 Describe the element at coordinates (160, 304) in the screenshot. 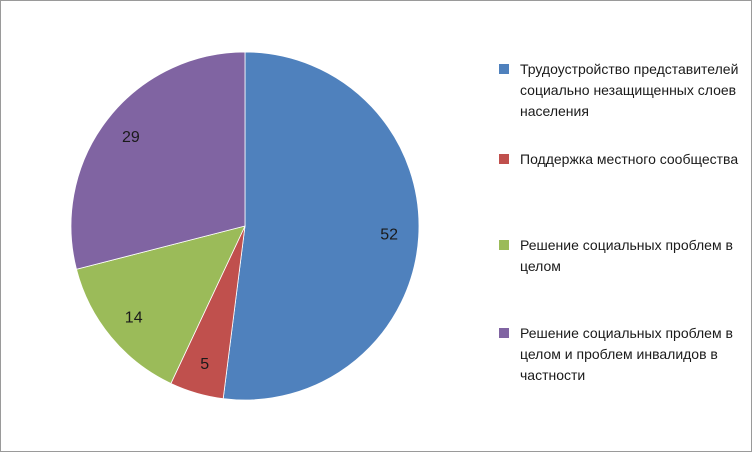

I see `pie-slice-social-problems` at that location.